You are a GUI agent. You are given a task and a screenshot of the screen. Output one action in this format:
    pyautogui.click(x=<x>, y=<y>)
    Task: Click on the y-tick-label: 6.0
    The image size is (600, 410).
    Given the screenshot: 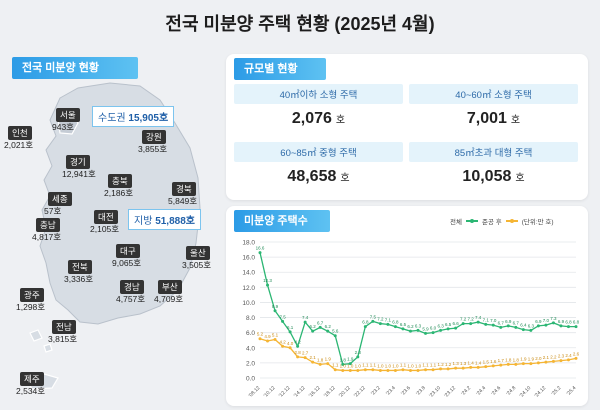 What is the action you would take?
    pyautogui.click(x=250, y=333)
    